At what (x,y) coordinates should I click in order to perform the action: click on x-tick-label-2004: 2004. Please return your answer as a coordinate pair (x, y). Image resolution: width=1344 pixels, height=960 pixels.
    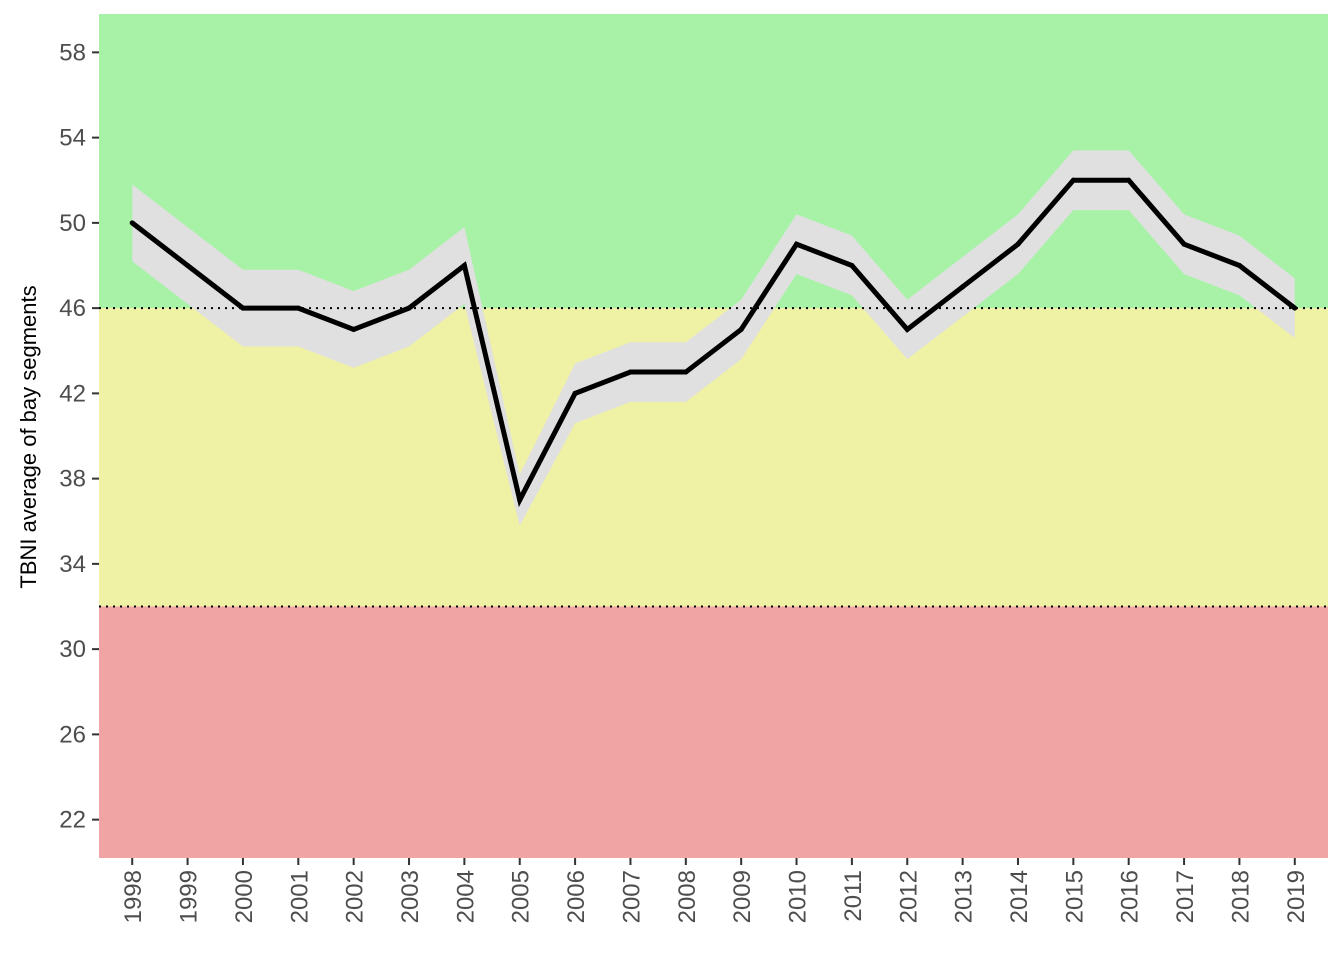
    Looking at the image, I should click on (465, 896).